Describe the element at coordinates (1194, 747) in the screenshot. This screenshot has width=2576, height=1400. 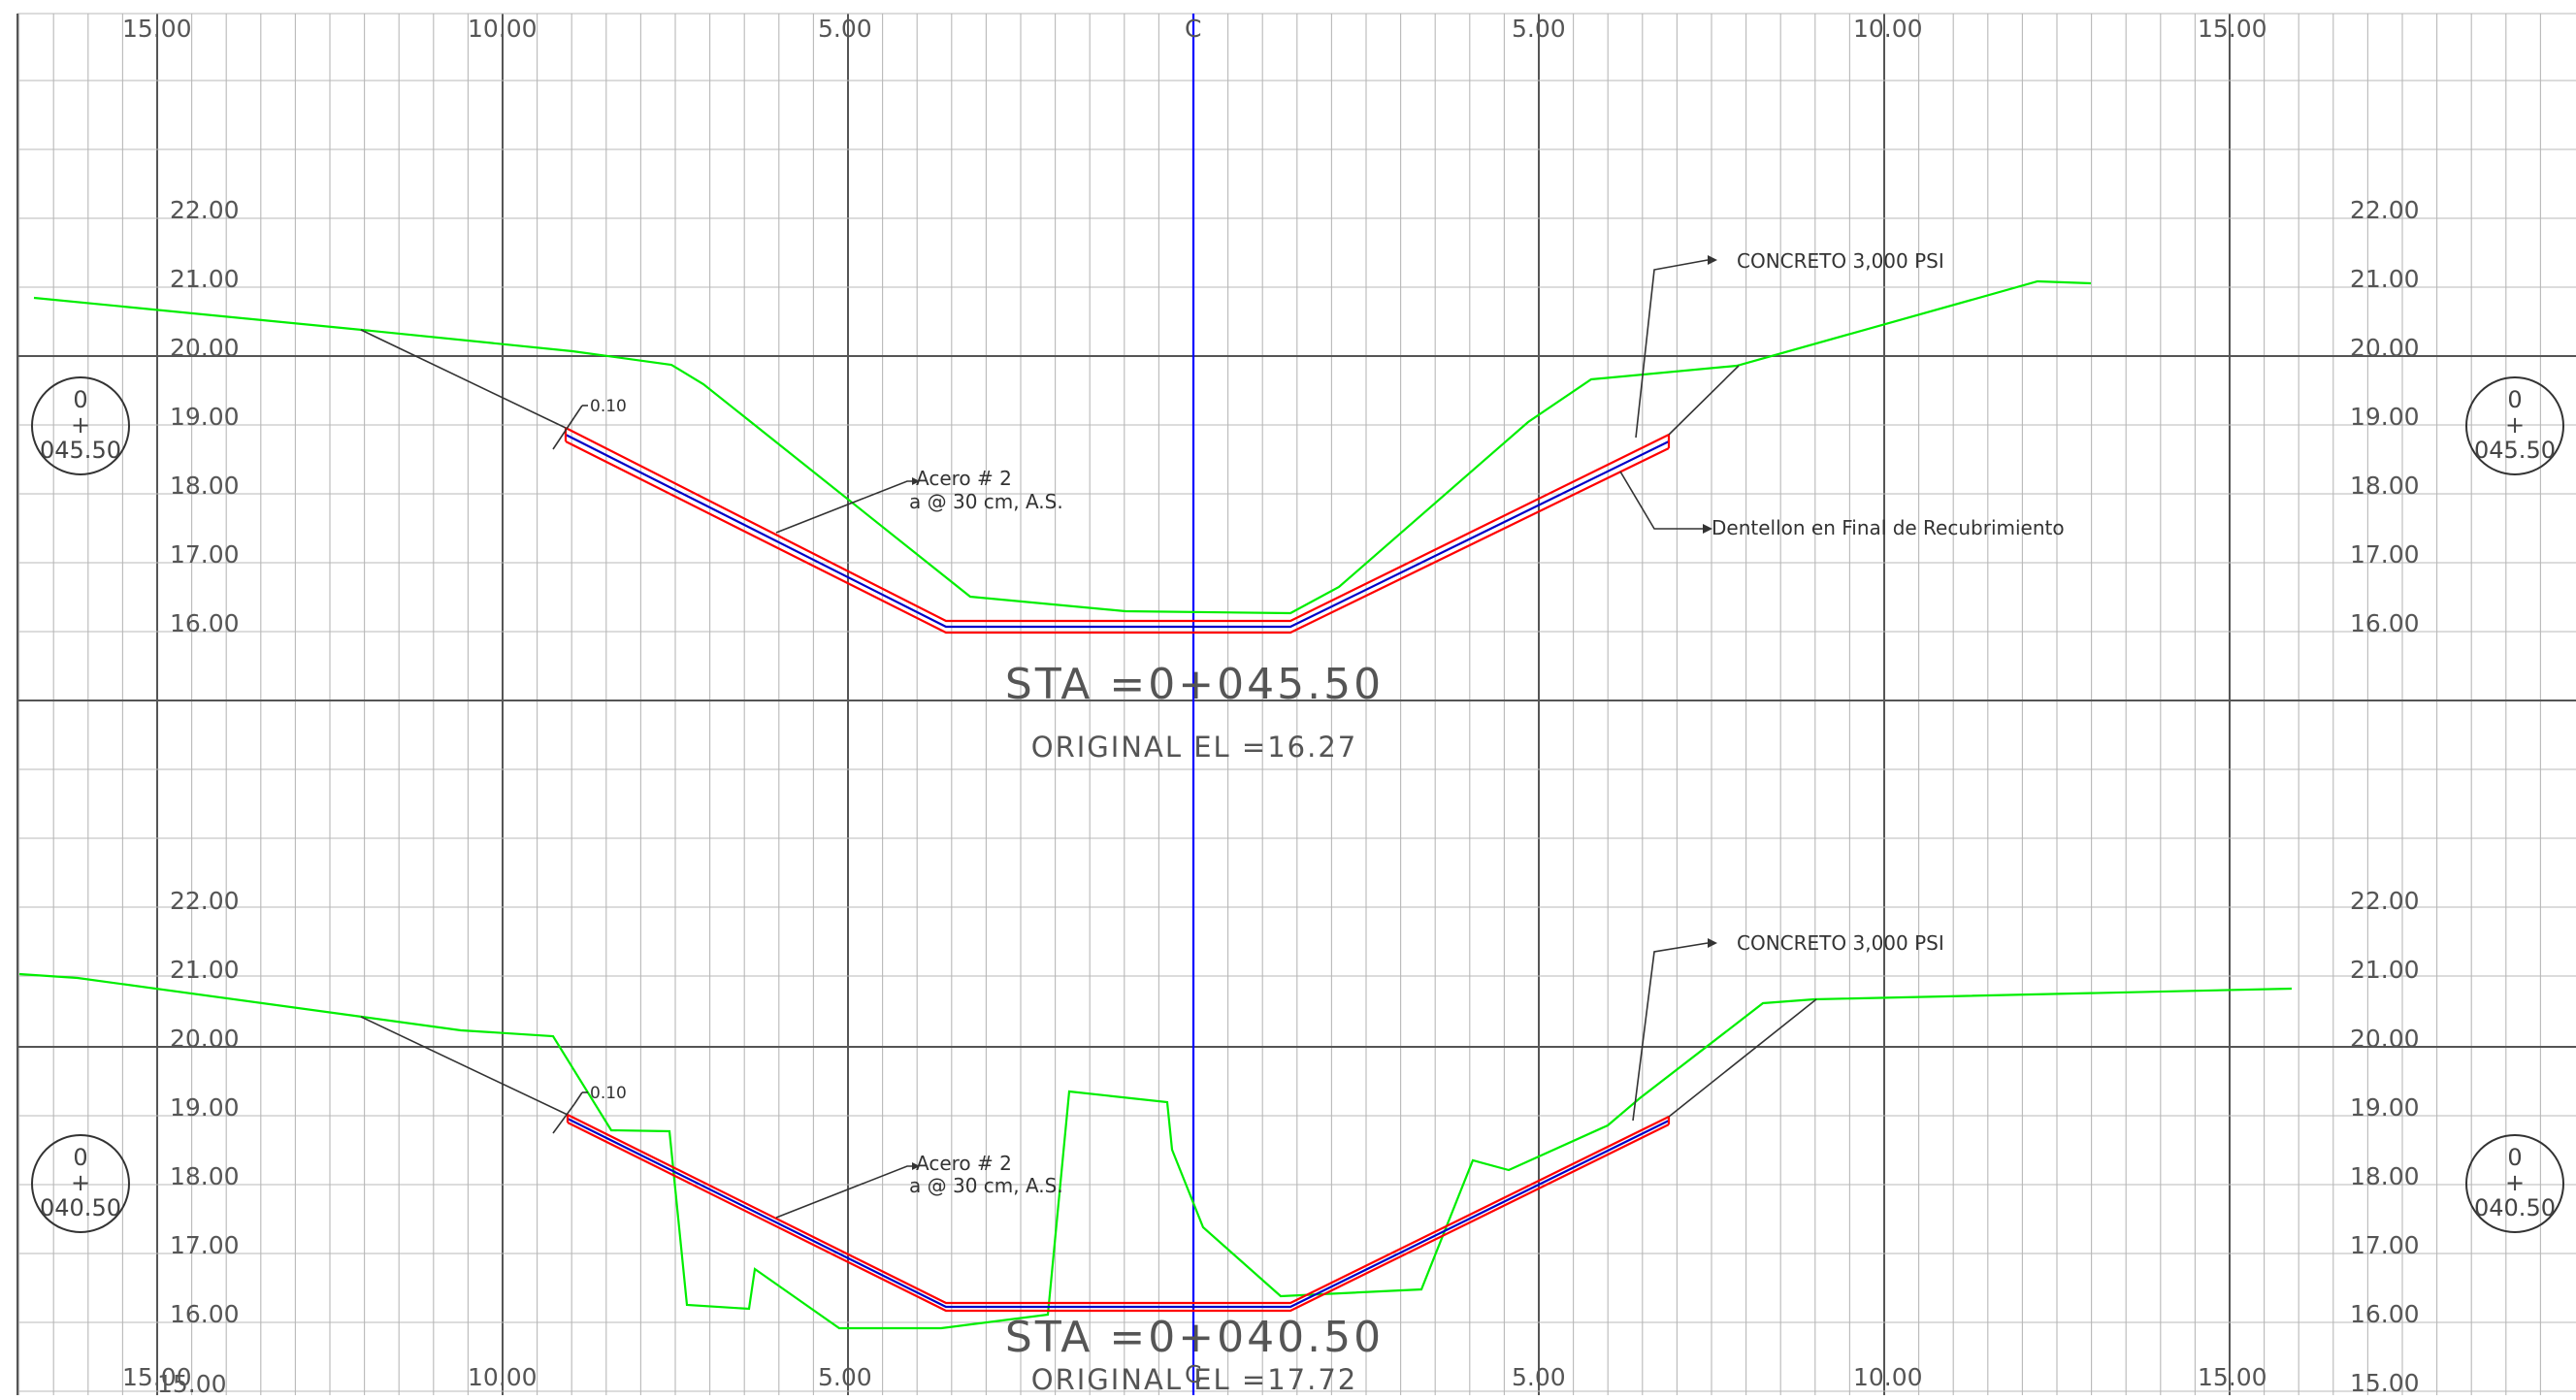
I see `original-elevation: ORIGINAL EL =16.27` at that location.